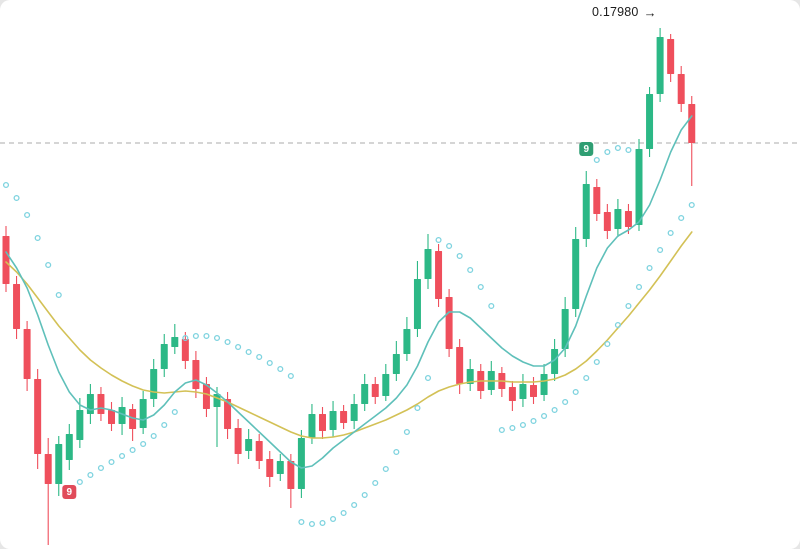 This screenshot has width=800, height=549. Describe the element at coordinates (650, 12) in the screenshot. I see `arrow-right-icon: →` at that location.